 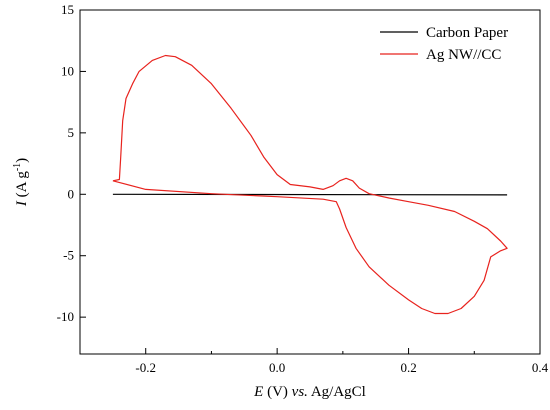 I want to click on x-tick-label: 0.4, so click(x=540, y=367).